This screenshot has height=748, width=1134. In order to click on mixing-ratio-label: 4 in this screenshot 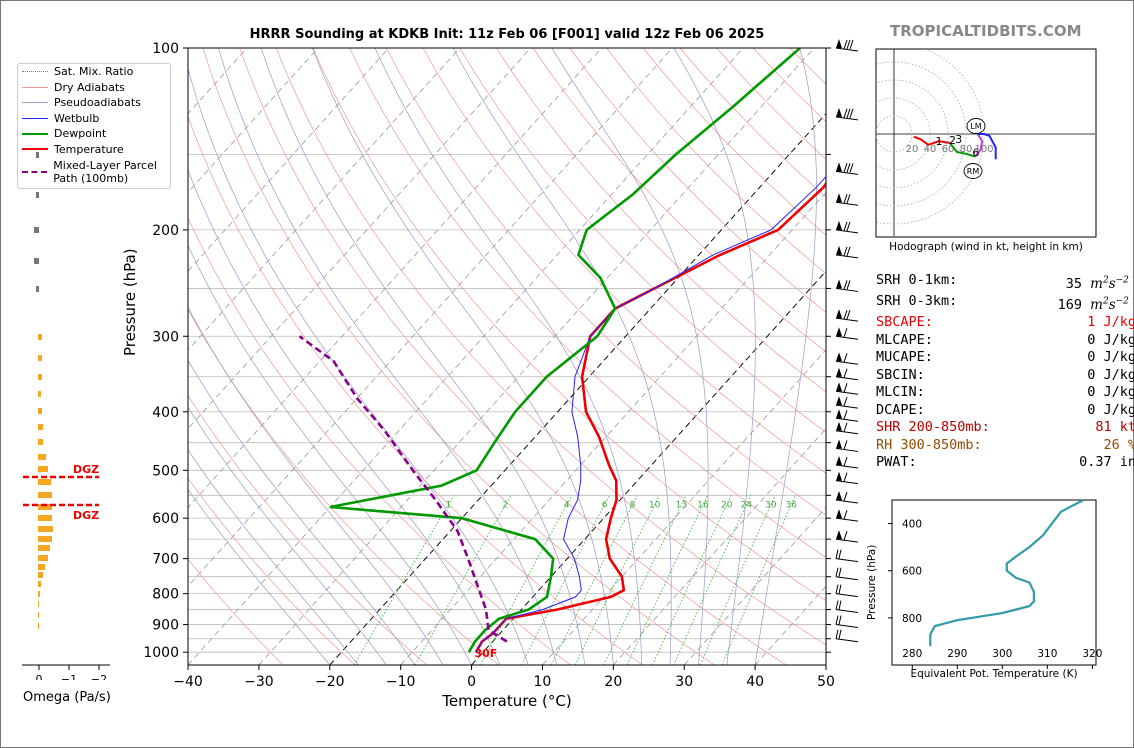, I will do `click(567, 506)`.